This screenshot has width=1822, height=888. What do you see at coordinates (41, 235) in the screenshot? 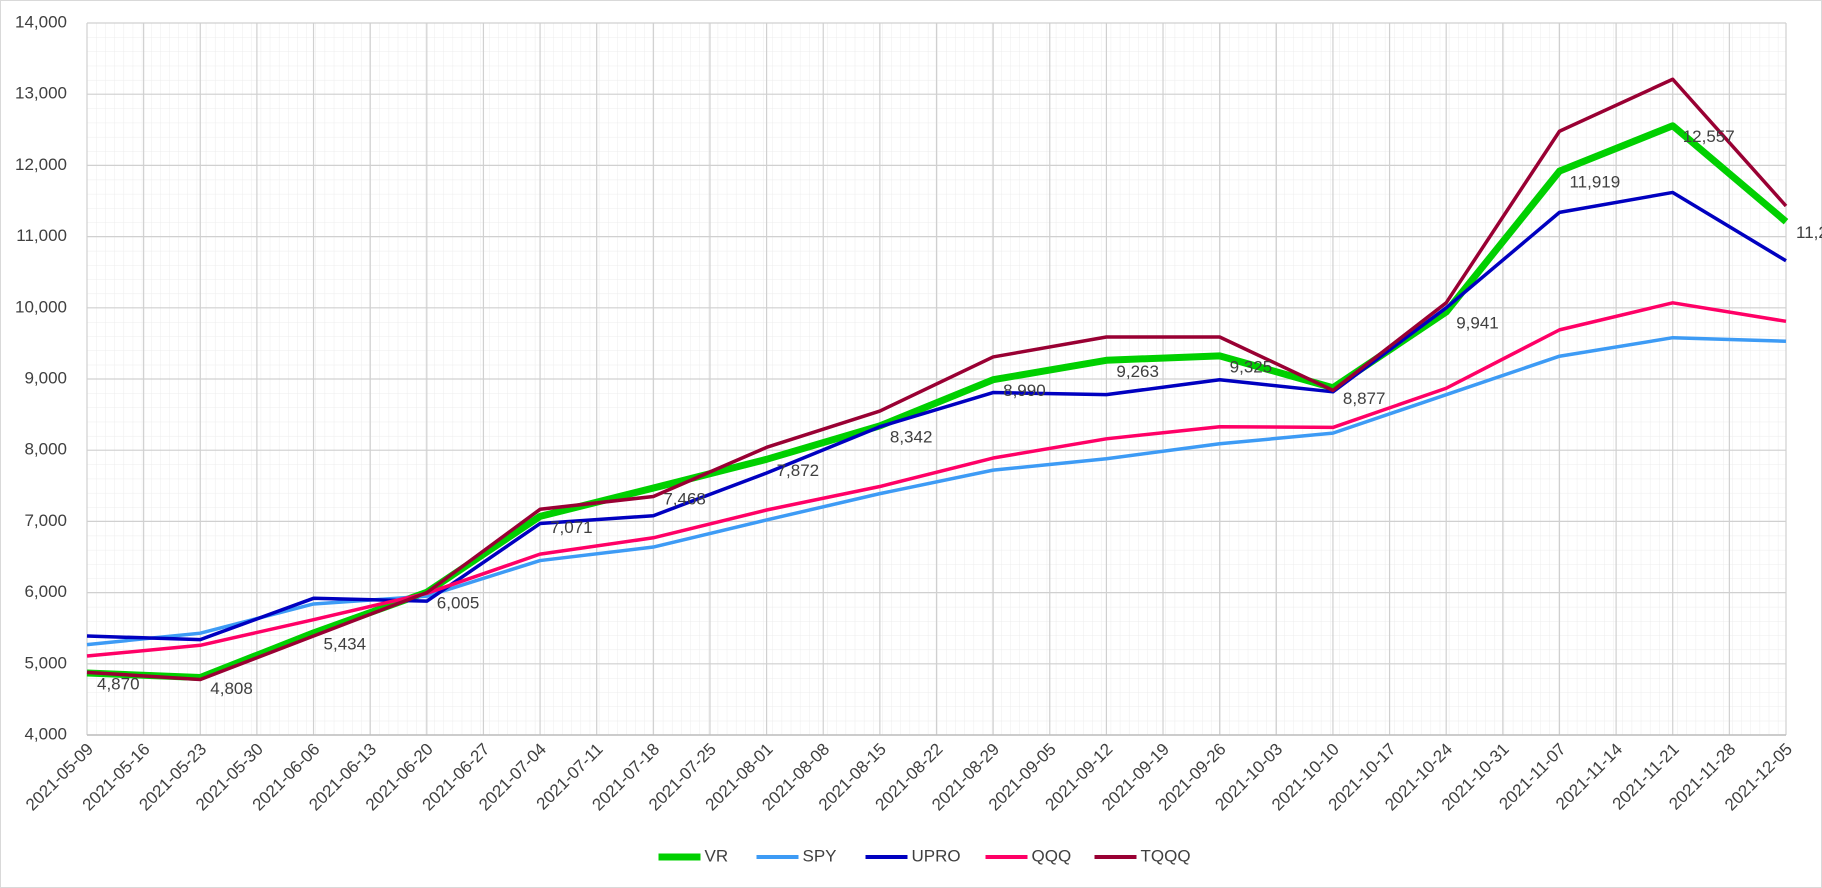
I see `y-tick-label: 11,000` at bounding box center [41, 235].